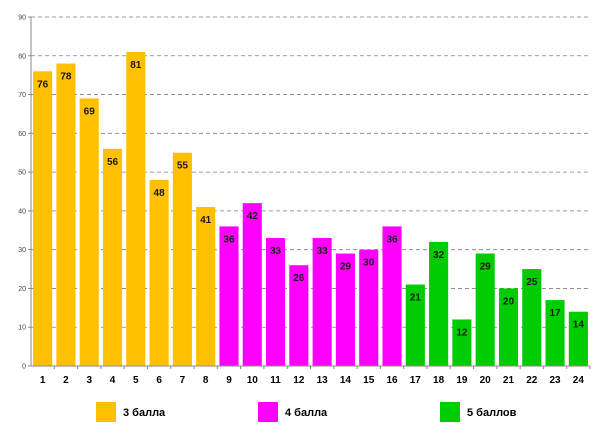  I want to click on y-tick-label: 70, so click(22, 95).